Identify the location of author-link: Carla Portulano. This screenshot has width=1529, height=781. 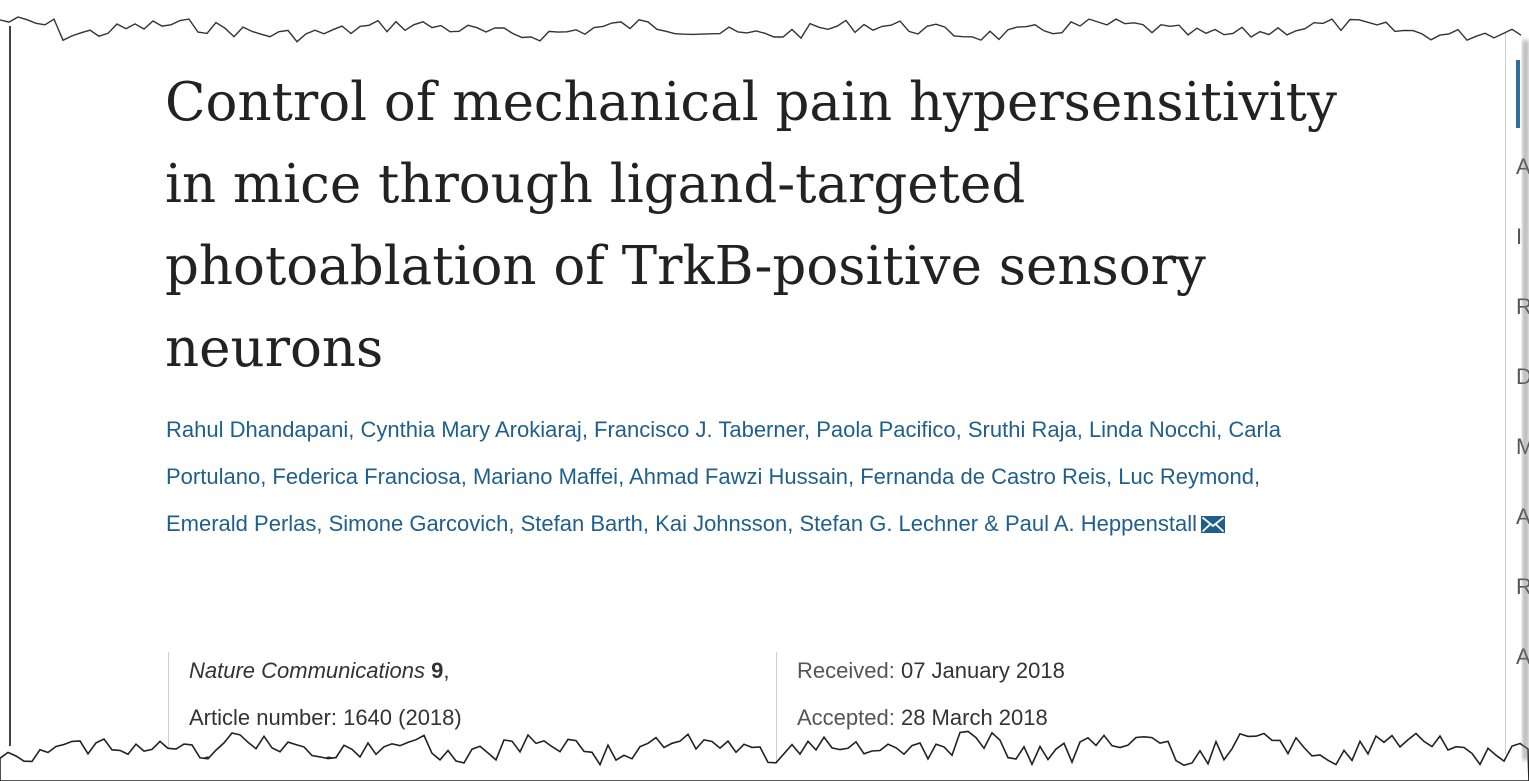
(723, 453).